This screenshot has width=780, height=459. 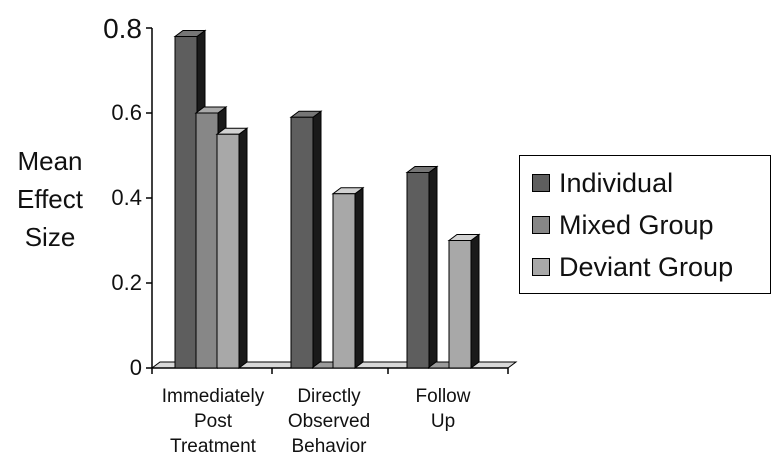 What do you see at coordinates (646, 266) in the screenshot?
I see `legend-label: Deviant Group` at bounding box center [646, 266].